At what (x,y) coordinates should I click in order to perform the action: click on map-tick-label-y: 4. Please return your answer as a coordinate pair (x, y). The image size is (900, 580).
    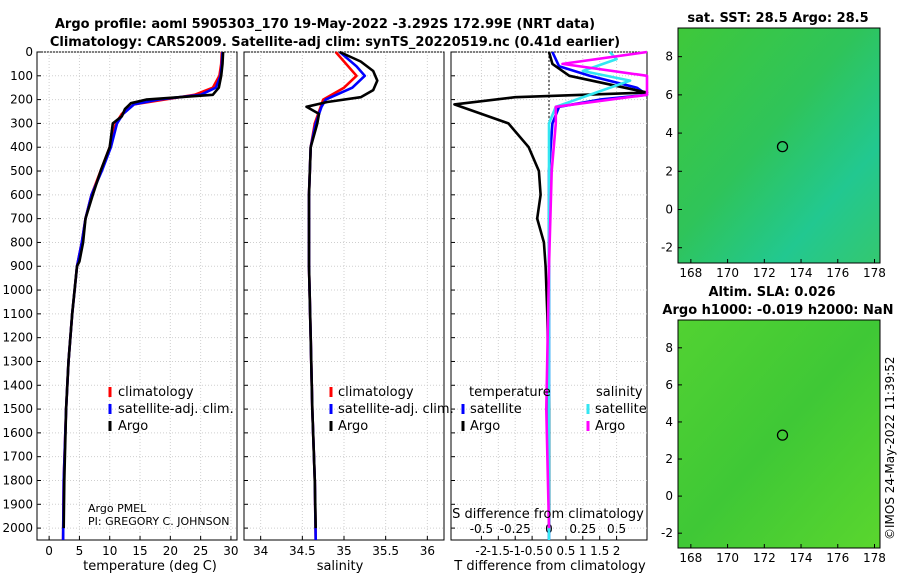
    Looking at the image, I should click on (669, 422).